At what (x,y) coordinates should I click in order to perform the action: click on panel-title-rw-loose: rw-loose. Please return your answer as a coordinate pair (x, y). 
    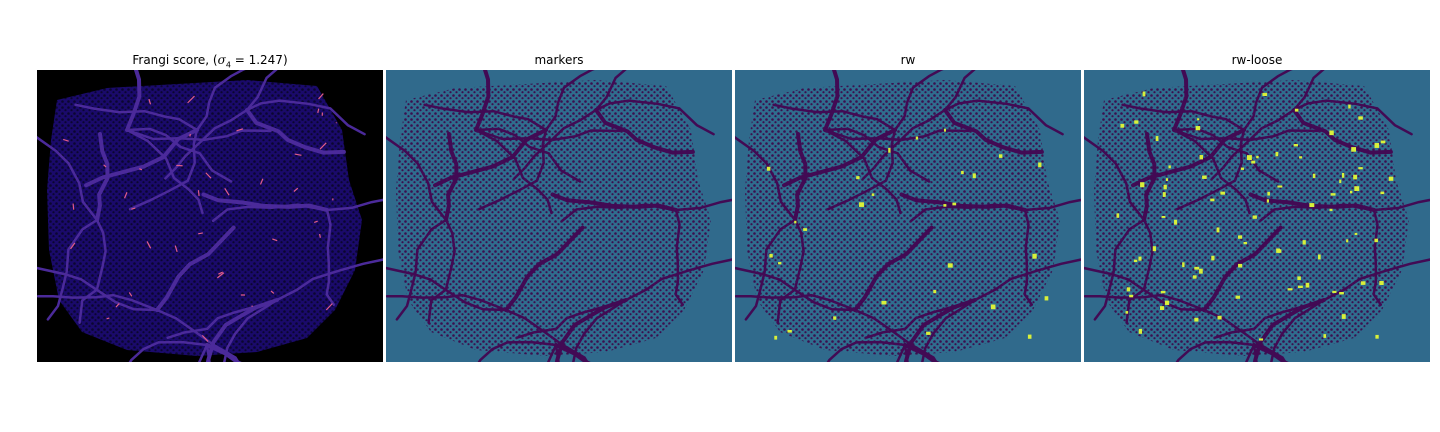
    Looking at the image, I should click on (1257, 60).